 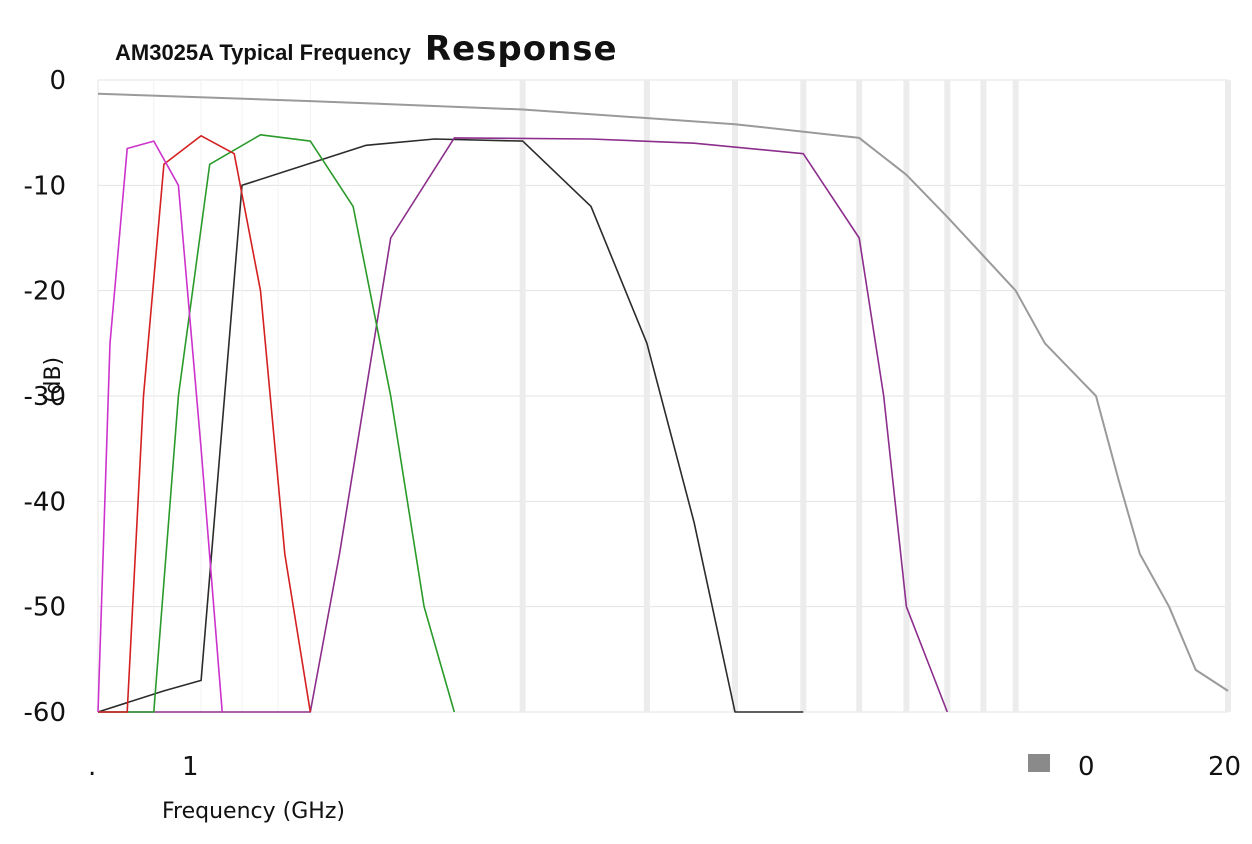 What do you see at coordinates (45, 713) in the screenshot?
I see `y-tick-label: -60` at bounding box center [45, 713].